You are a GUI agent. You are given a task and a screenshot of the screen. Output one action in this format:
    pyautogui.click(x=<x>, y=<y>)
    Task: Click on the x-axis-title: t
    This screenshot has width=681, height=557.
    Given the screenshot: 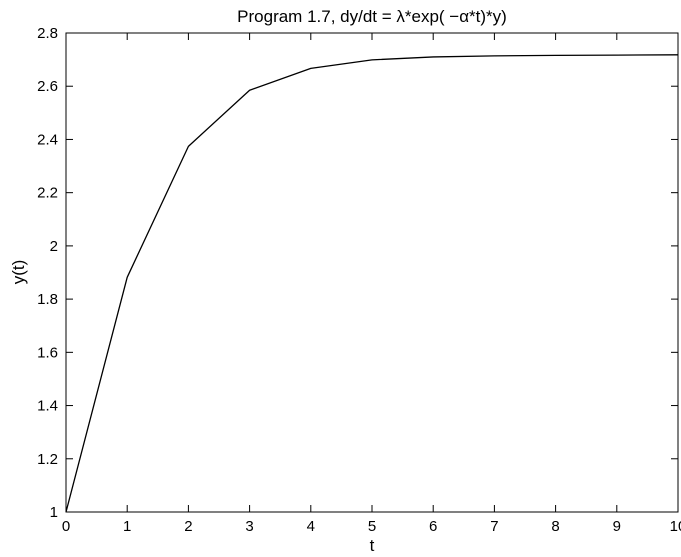 What is the action you would take?
    pyautogui.click(x=372, y=545)
    